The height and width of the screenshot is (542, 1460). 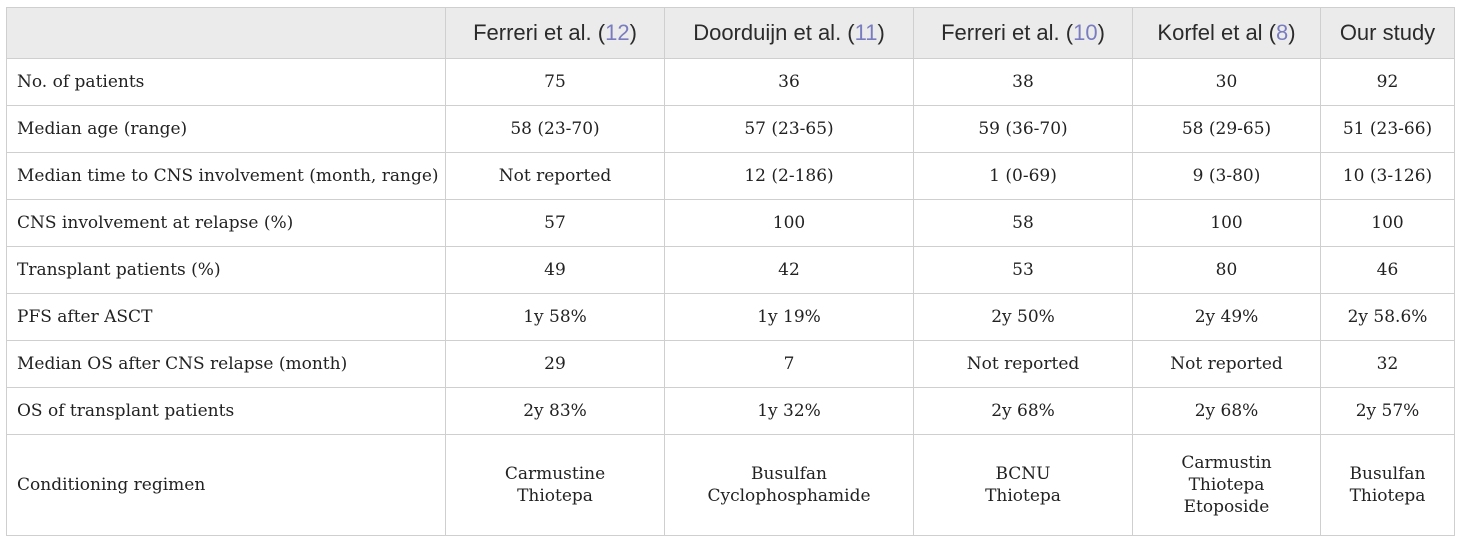 I want to click on table-cell: 1y 32%, so click(x=789, y=411).